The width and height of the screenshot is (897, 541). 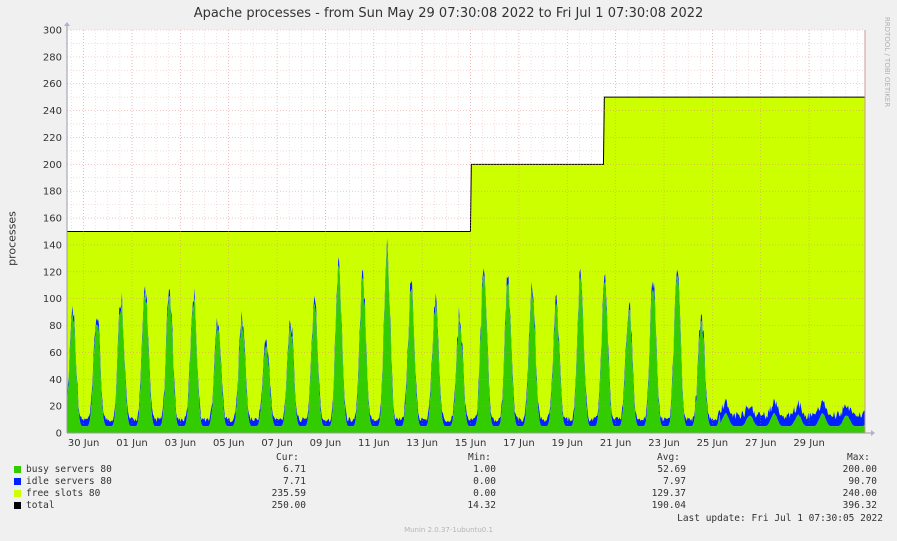 What do you see at coordinates (55, 407) in the screenshot?
I see `y-tick-label: 20` at bounding box center [55, 407].